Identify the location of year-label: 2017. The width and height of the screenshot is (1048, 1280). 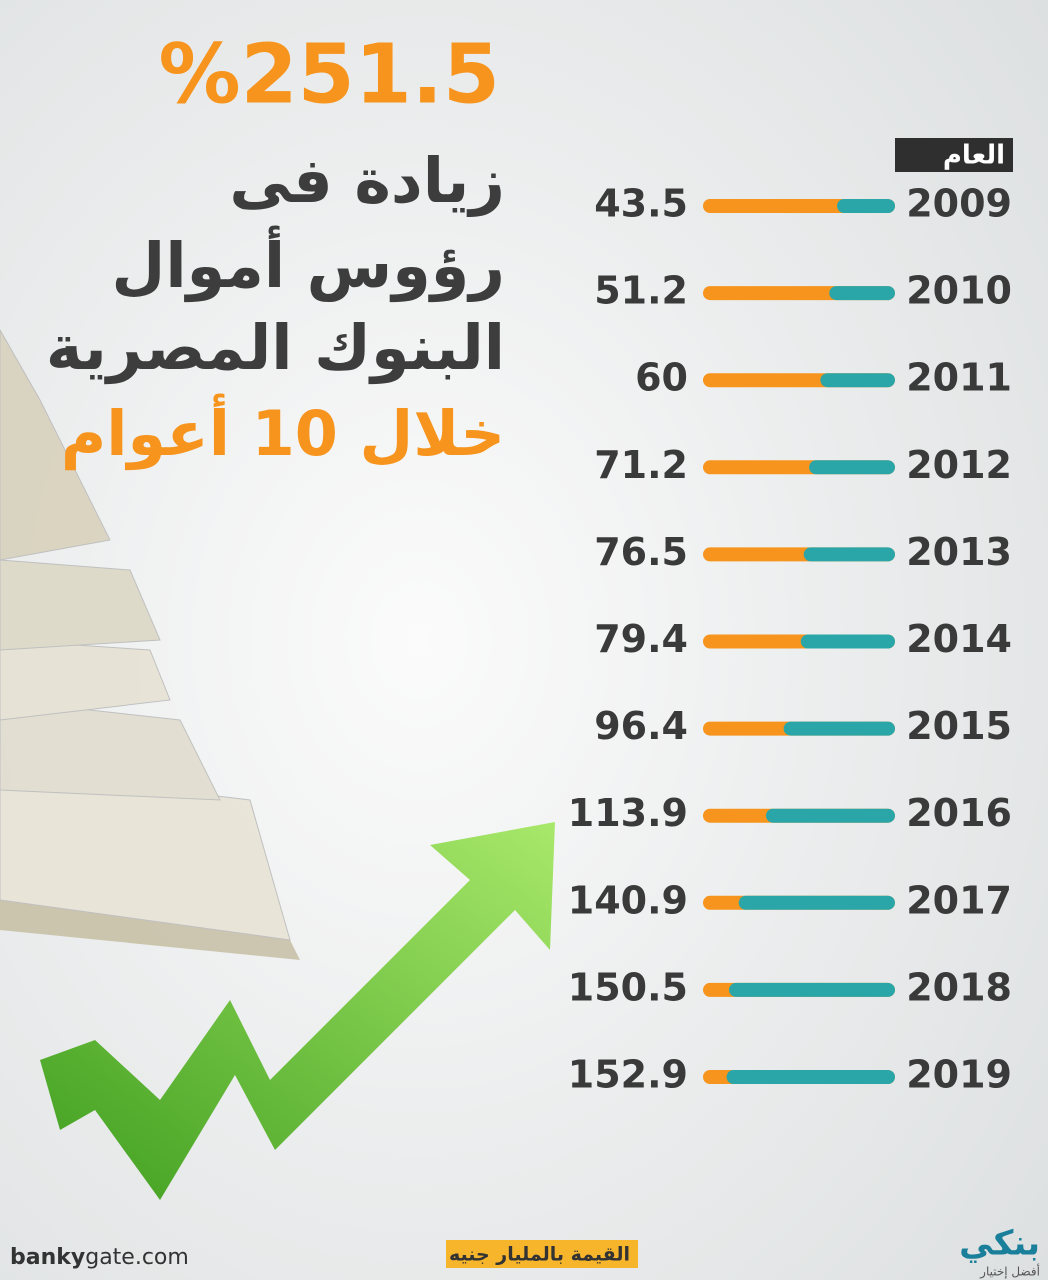
(959, 900).